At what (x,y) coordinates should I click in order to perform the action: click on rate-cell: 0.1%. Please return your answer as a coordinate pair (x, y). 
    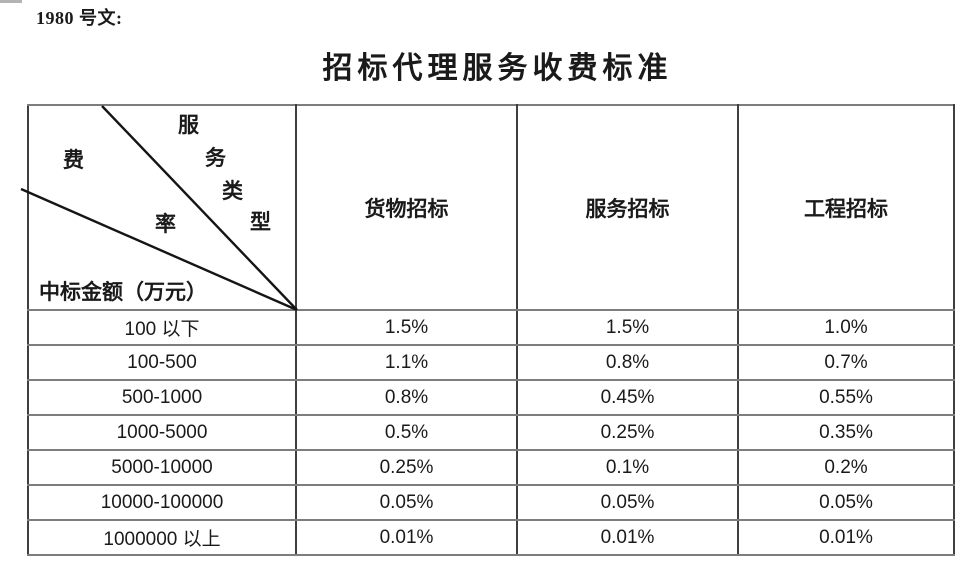
    Looking at the image, I should click on (627, 467).